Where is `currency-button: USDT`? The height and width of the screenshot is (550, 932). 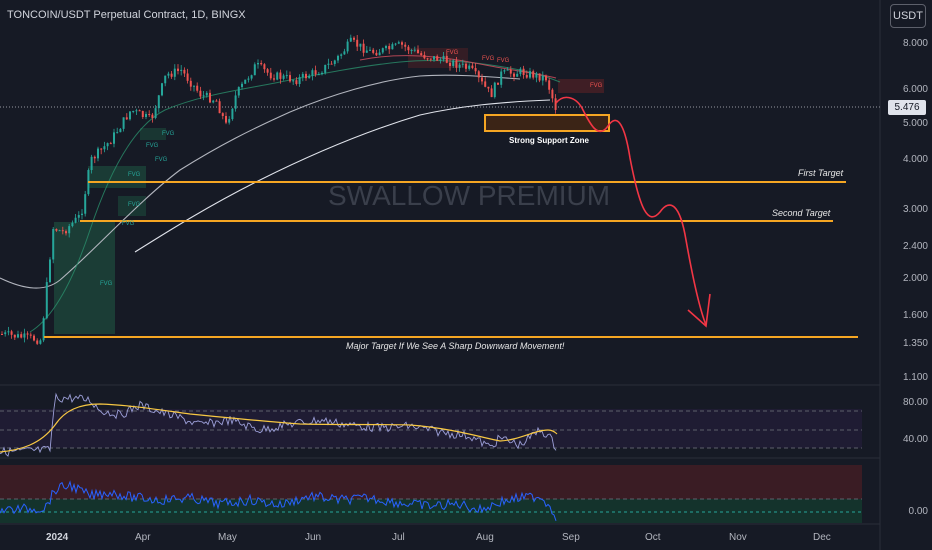 currency-button: USDT is located at coordinates (908, 16).